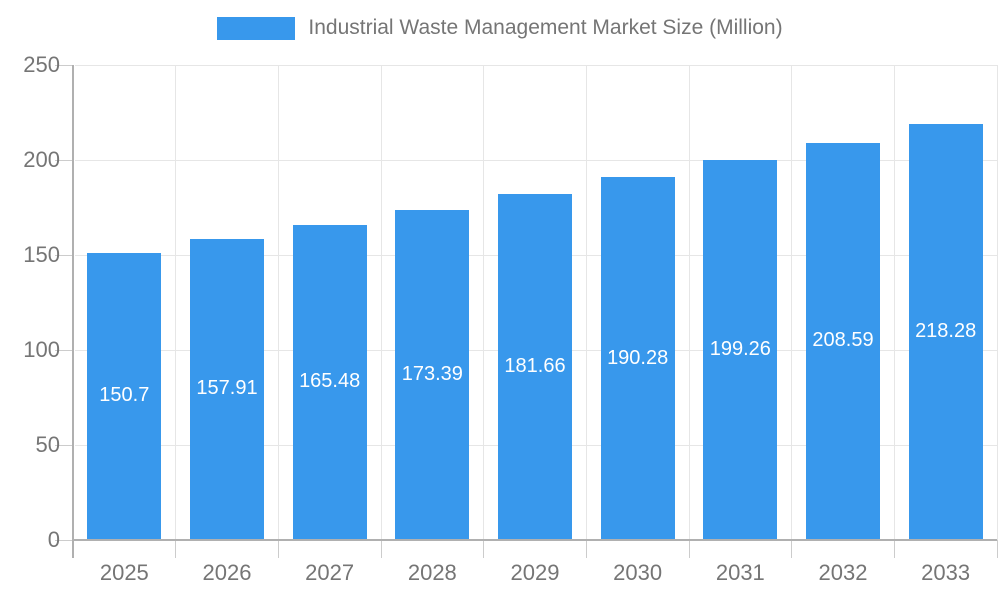  I want to click on y-axis-label: 50, so click(47, 444).